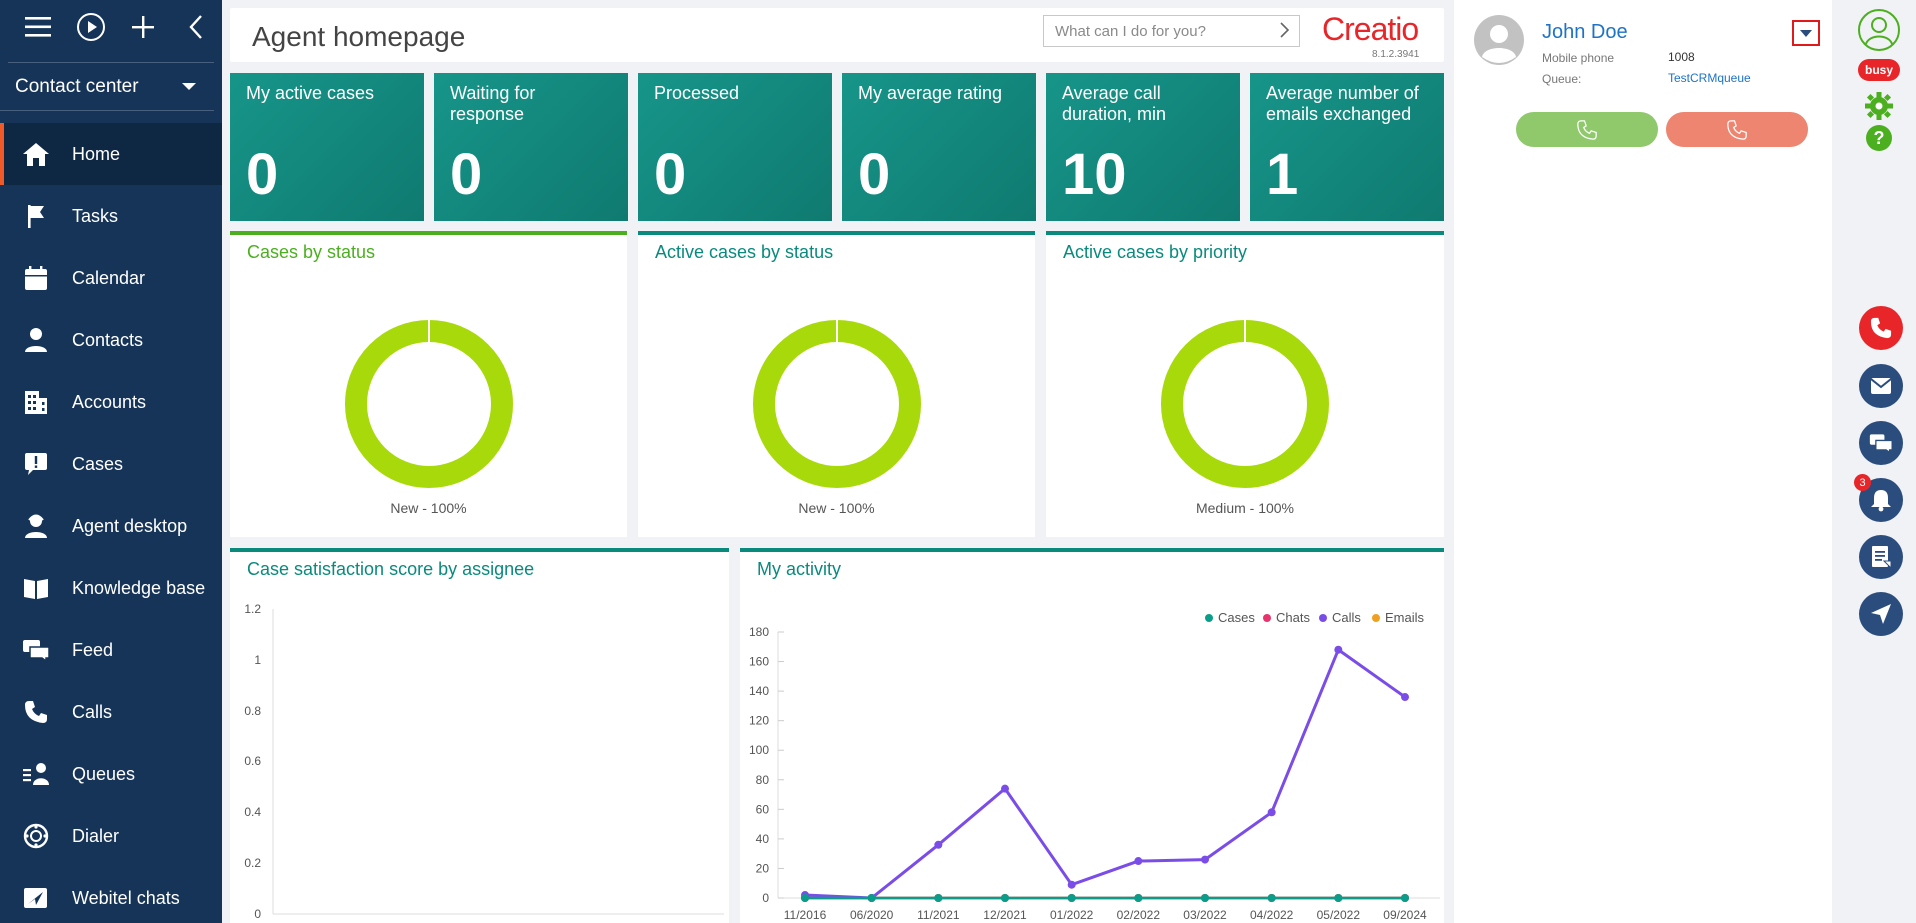 Image resolution: width=1916 pixels, height=923 pixels. What do you see at coordinates (1396, 54) in the screenshot?
I see `version-label: 8.1.2.3941` at bounding box center [1396, 54].